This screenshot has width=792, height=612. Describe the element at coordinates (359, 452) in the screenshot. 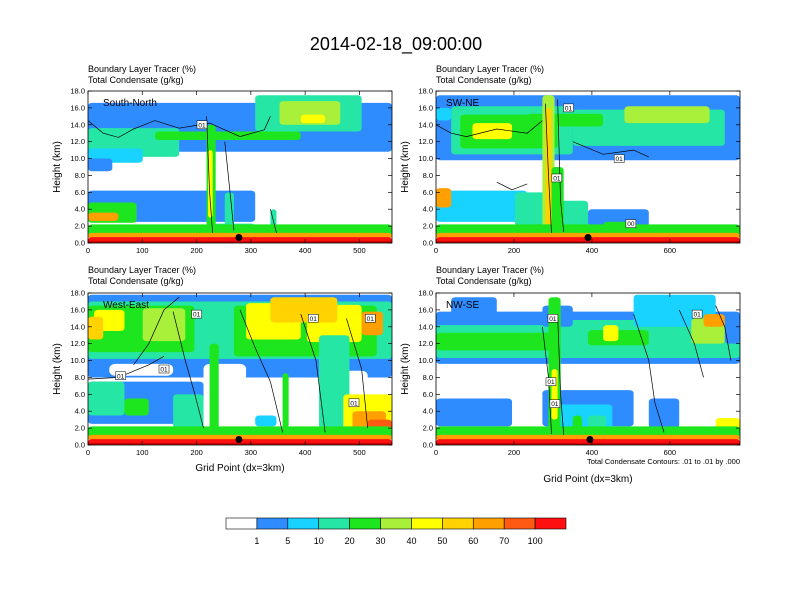

I see `x-tick-label: 500` at that location.